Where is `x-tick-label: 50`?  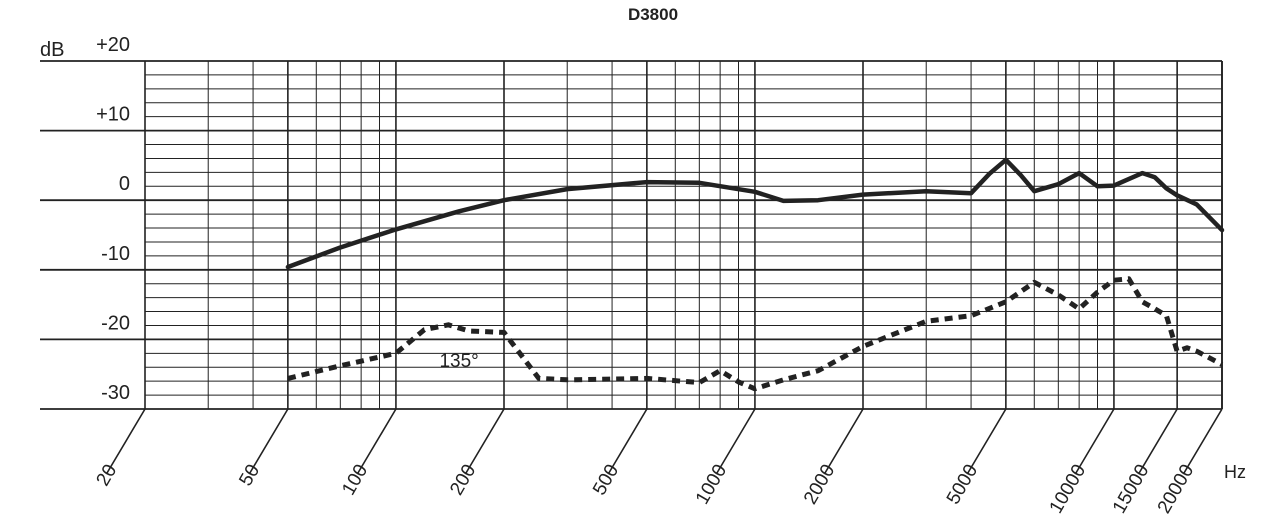
x-tick-label: 50 is located at coordinates (249, 475).